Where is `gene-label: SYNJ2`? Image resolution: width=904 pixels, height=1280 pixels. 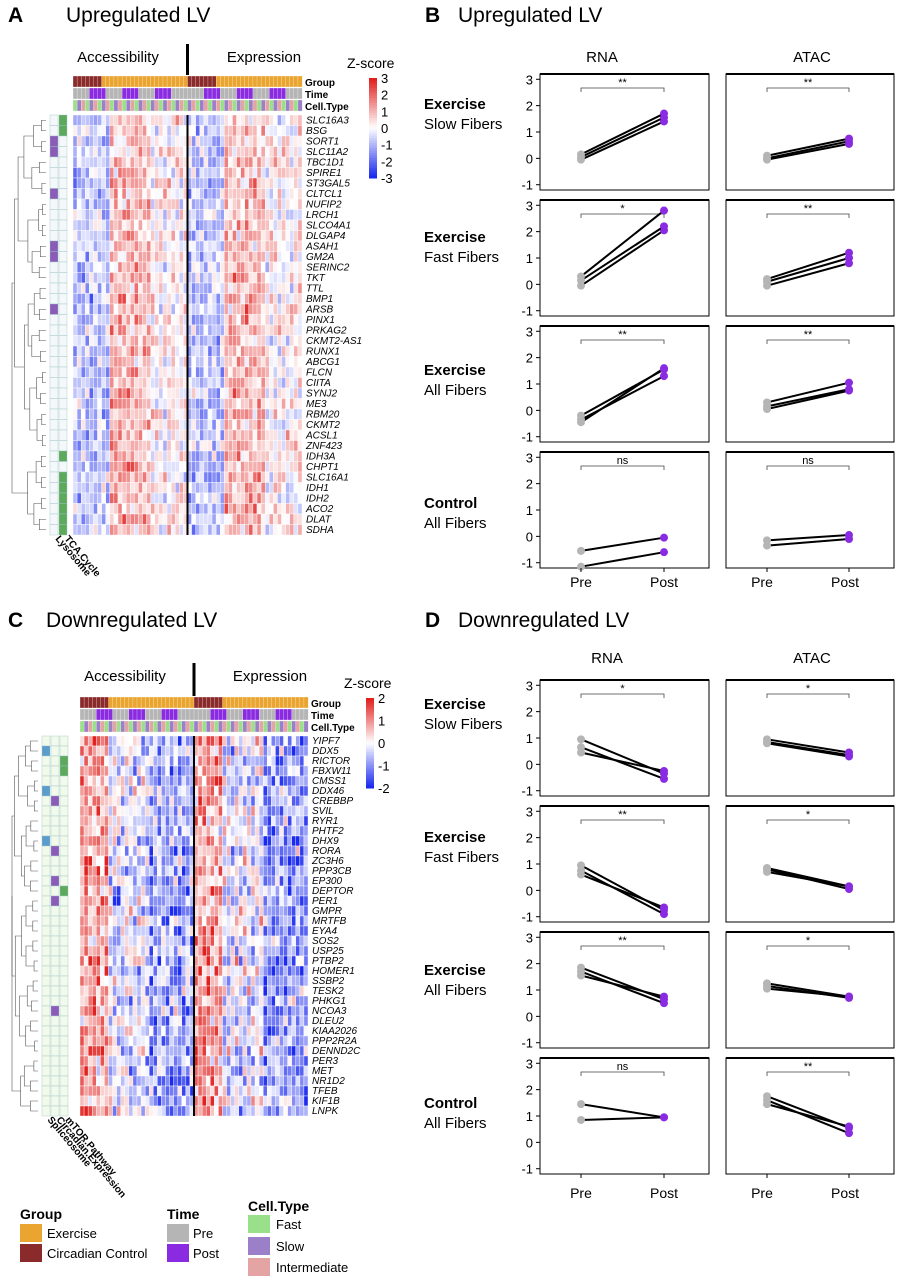
gene-label: SYNJ2 is located at coordinates (322, 394).